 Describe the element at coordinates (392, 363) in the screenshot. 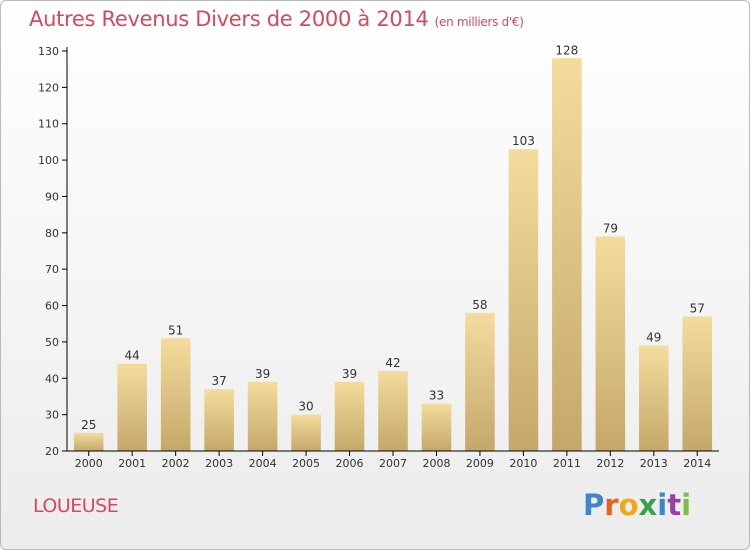

I see `bar-value-label: 42` at that location.